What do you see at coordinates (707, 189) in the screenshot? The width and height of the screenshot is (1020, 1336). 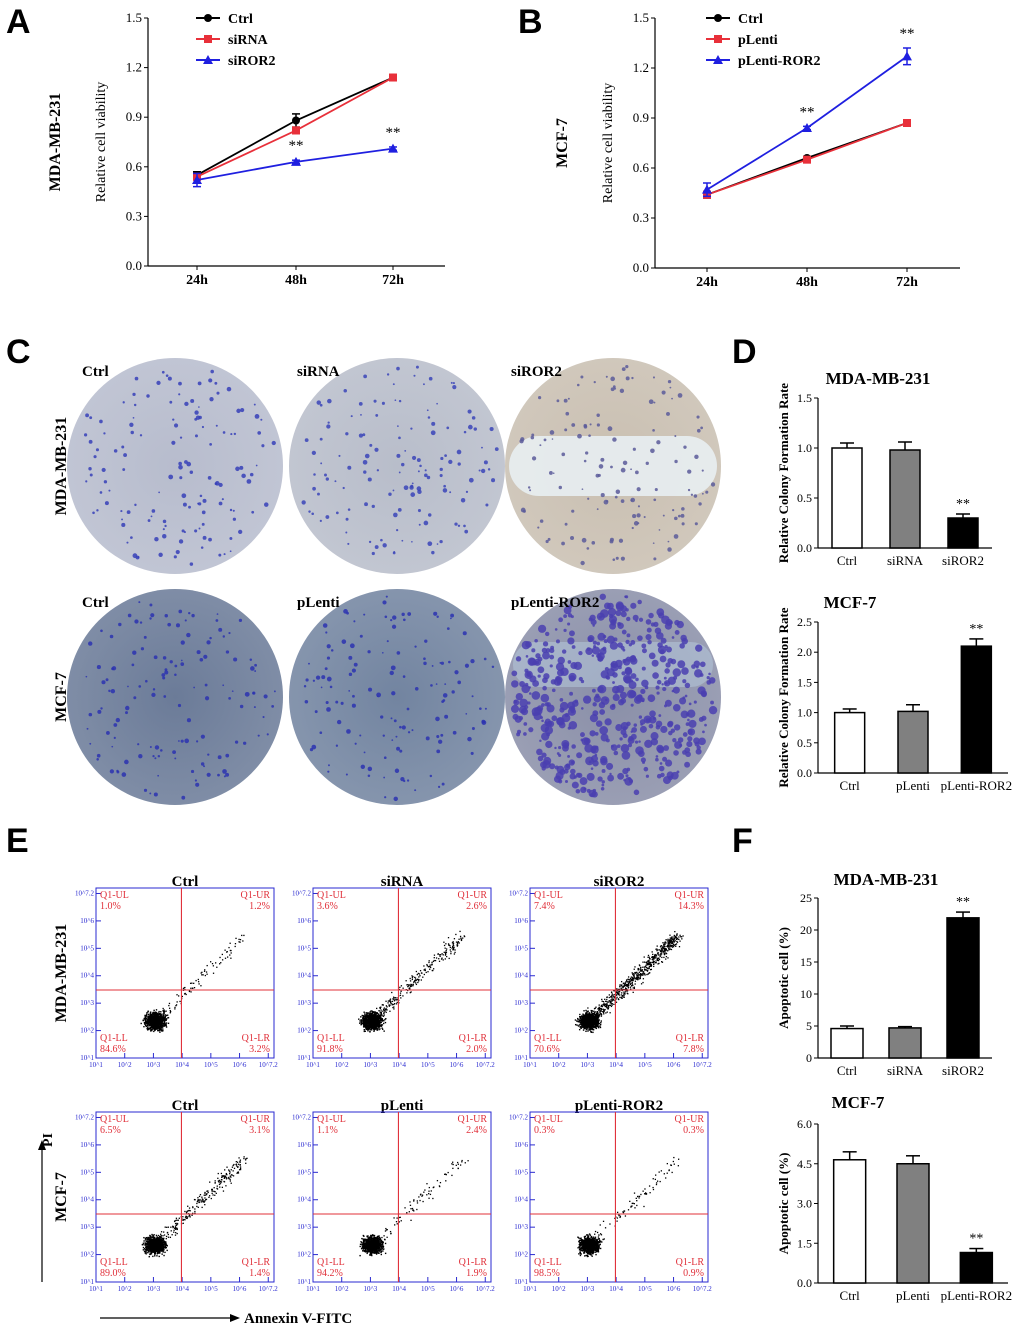 I see `data-point-pLenti-ROR2` at bounding box center [707, 189].